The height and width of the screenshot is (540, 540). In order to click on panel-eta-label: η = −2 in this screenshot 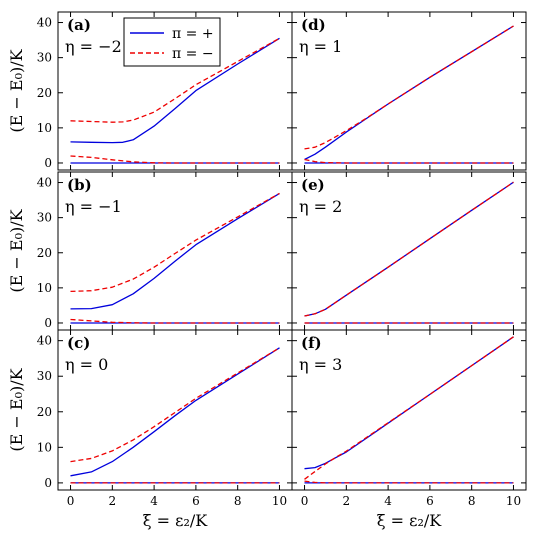, I will do `click(93, 46)`.